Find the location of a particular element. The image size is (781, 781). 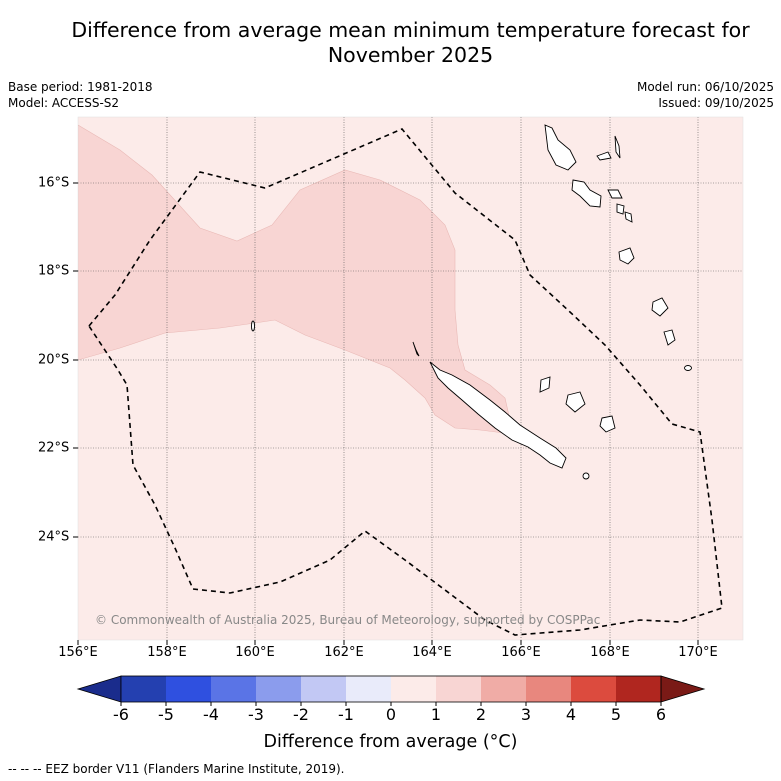

colorbar-tick-label: -3 is located at coordinates (256, 714).